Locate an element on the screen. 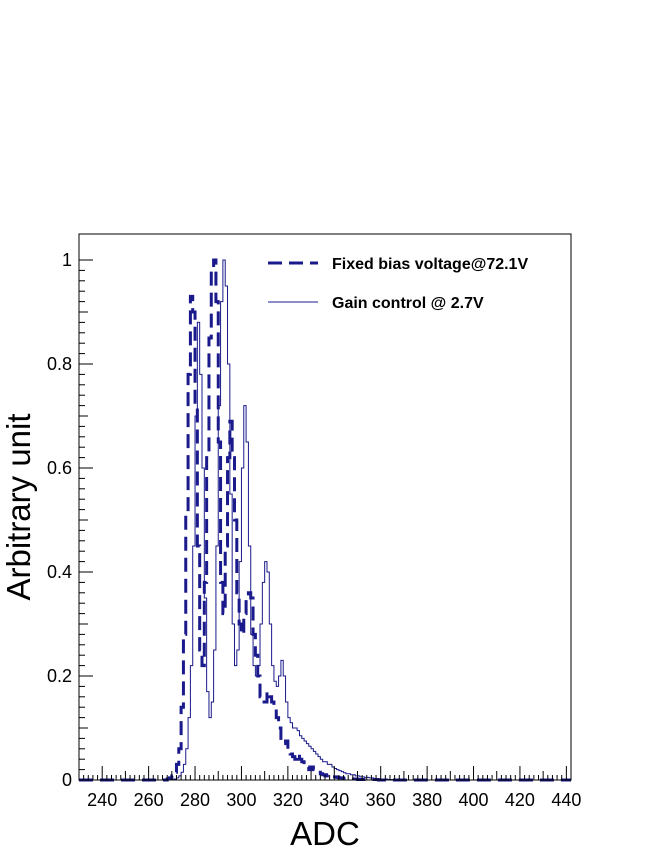  x-tick-label: 260 is located at coordinates (149, 800).